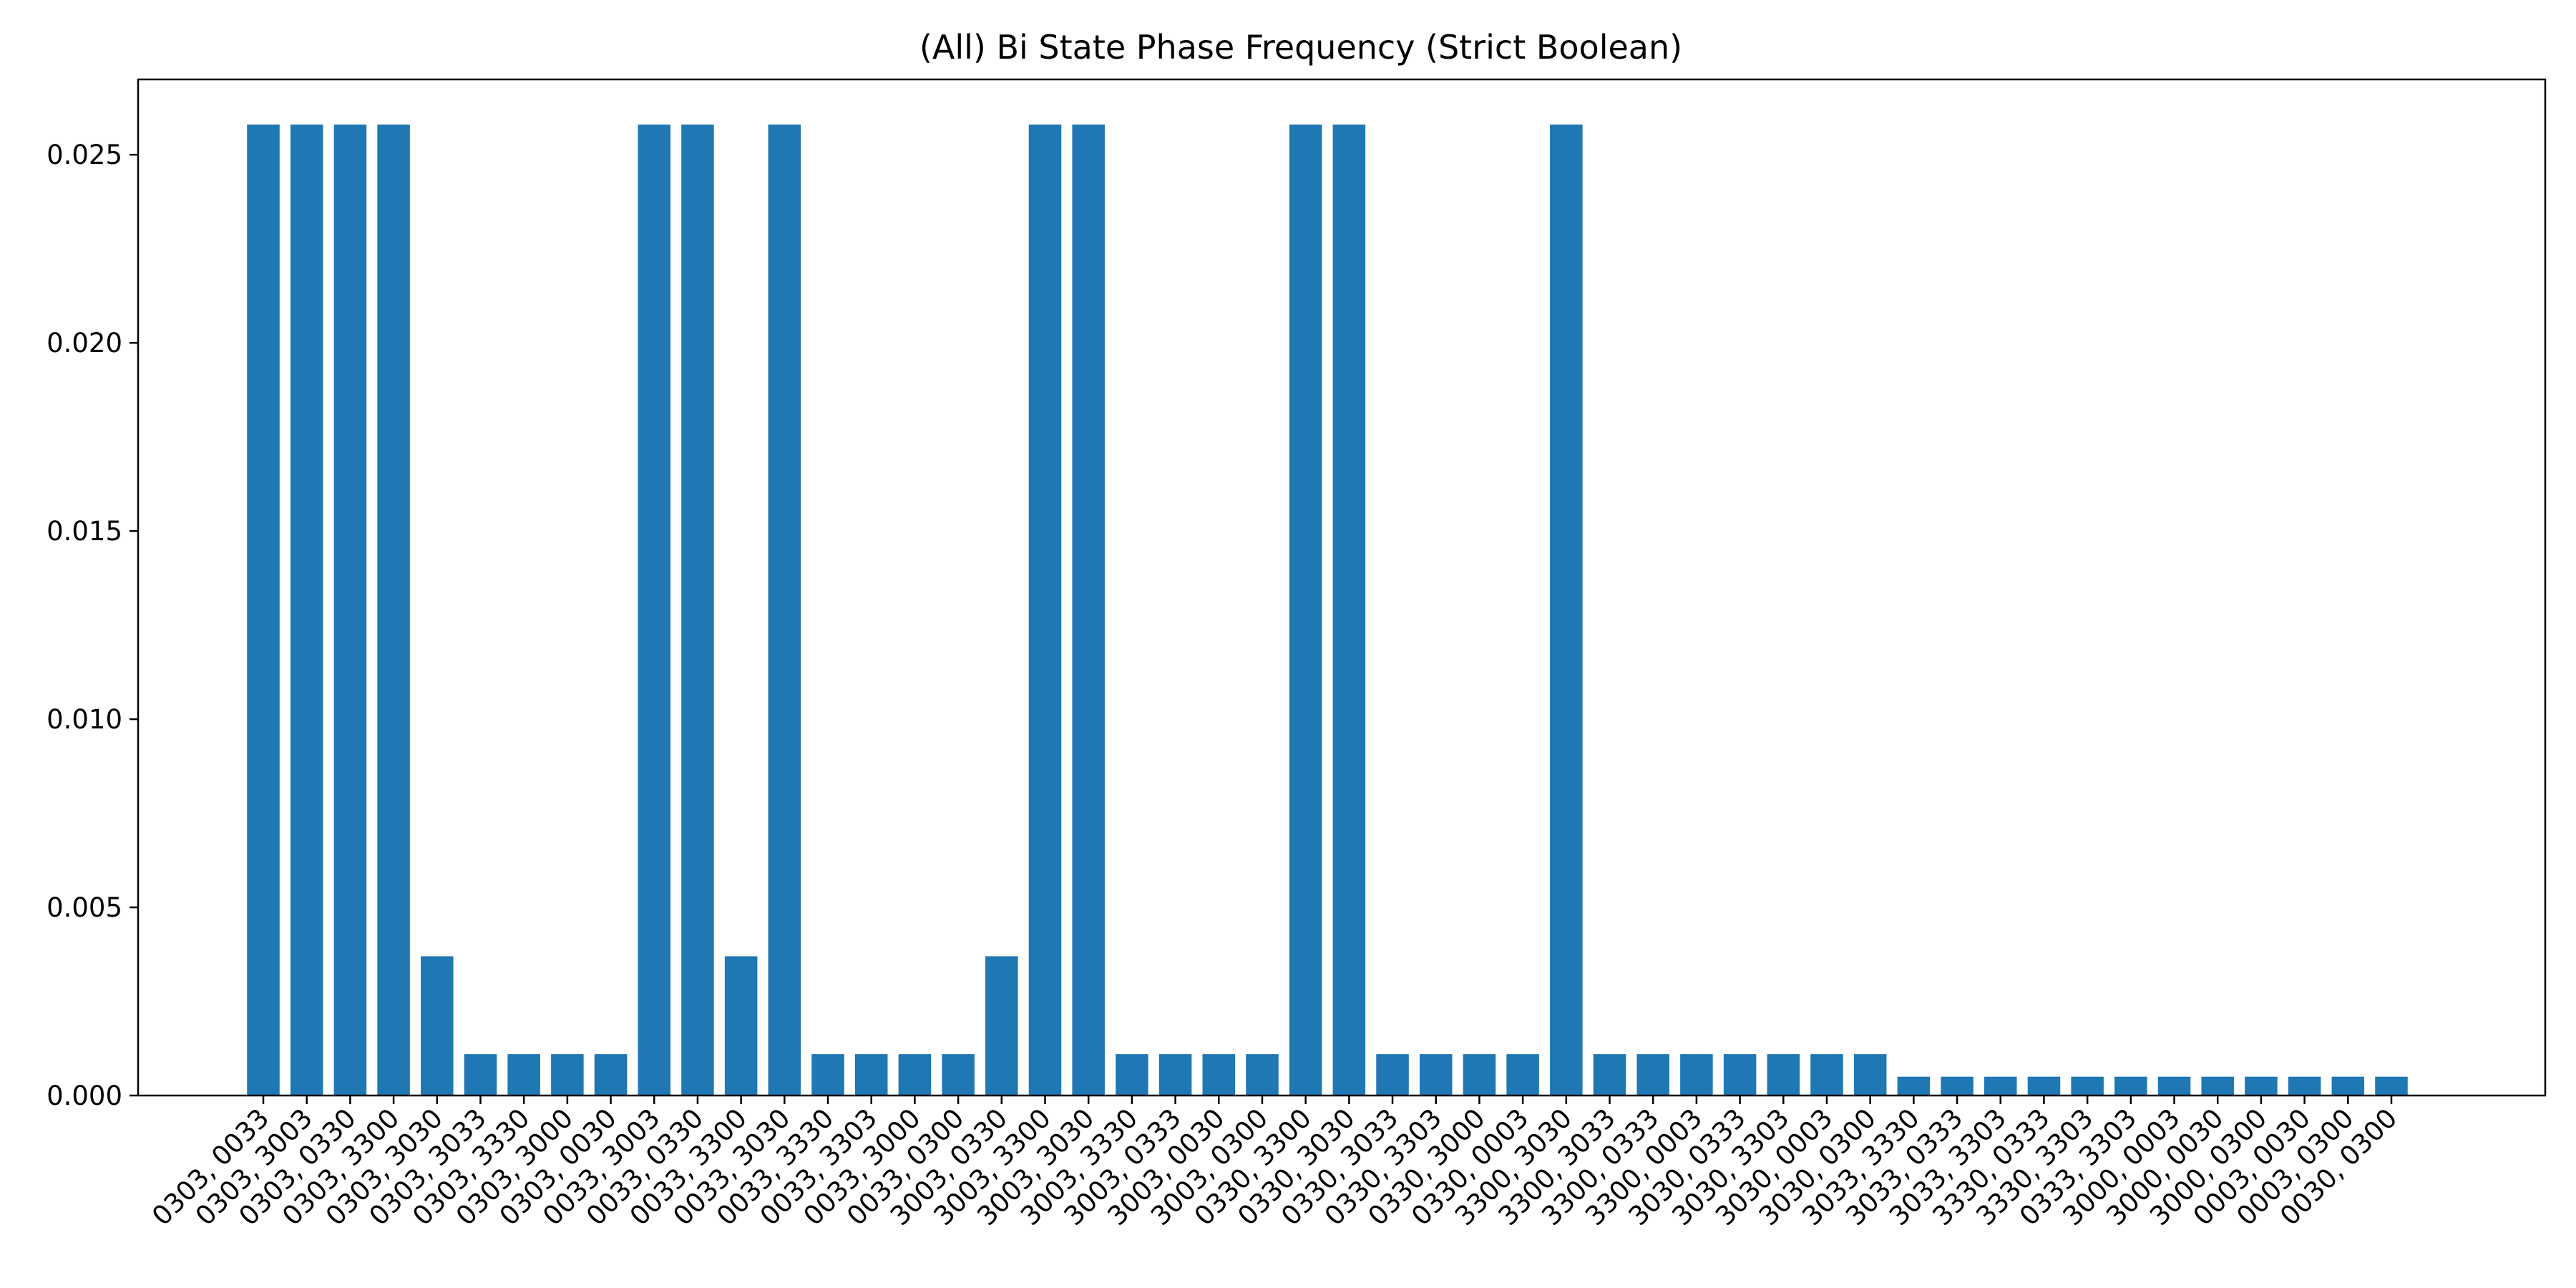 This screenshot has height=1288, width=2576. What do you see at coordinates (84, 719) in the screenshot?
I see `y-tick-label-2: 0.010` at bounding box center [84, 719].